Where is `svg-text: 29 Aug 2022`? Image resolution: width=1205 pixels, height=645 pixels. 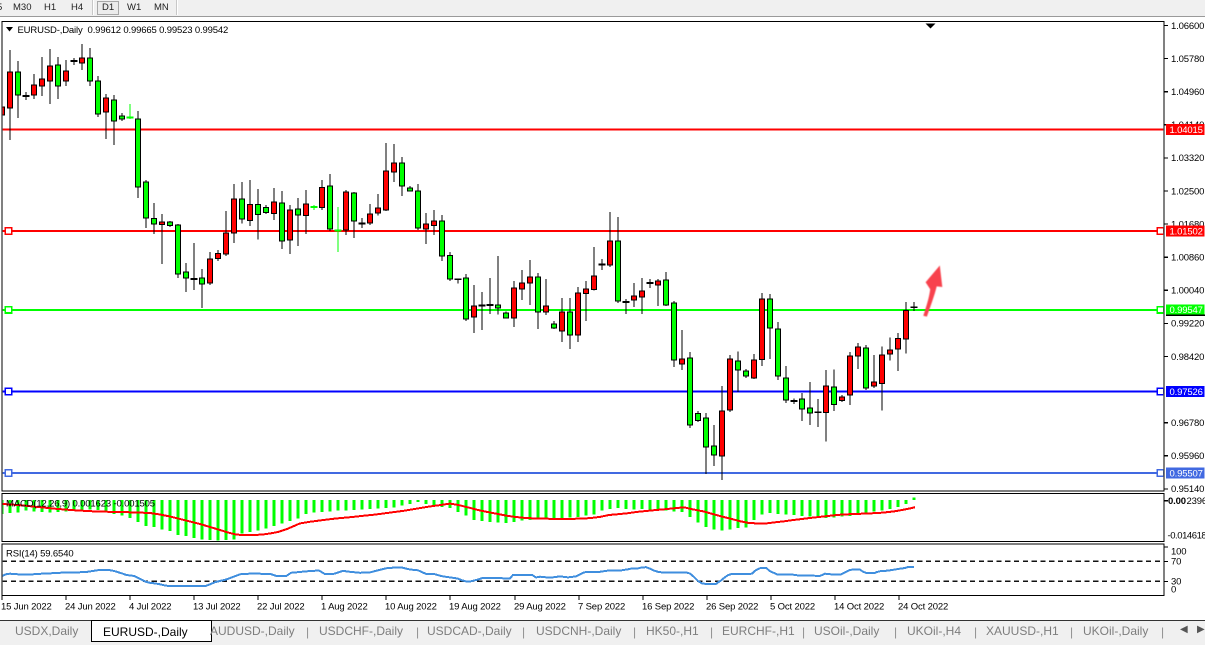
svg-text: 29 Aug 2022 is located at coordinates (540, 607).